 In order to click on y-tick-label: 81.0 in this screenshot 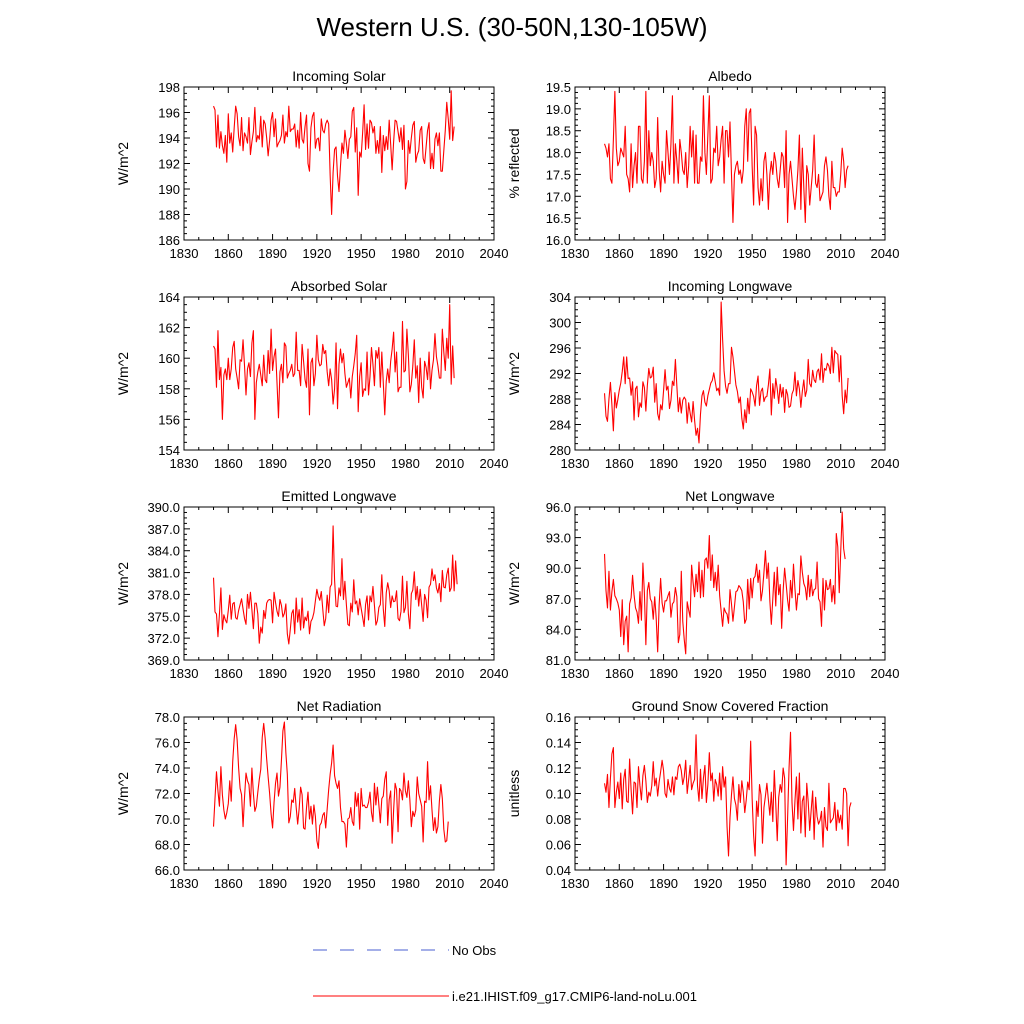, I will do `click(558, 660)`.